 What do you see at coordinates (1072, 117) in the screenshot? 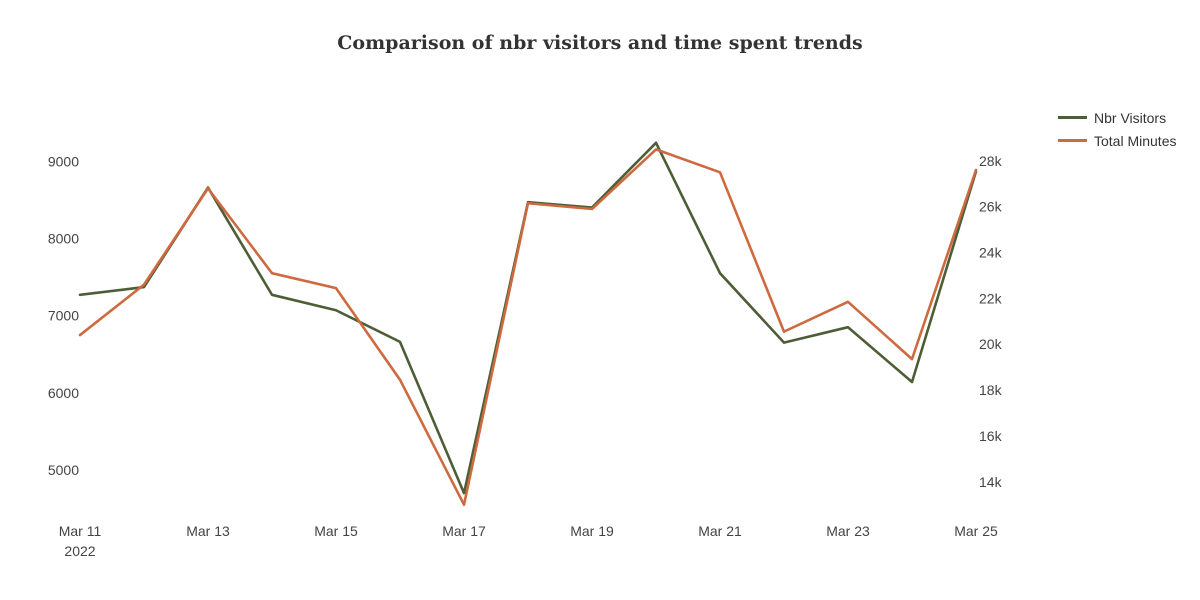
I see `legend-swatch-nbr-visitors` at bounding box center [1072, 117].